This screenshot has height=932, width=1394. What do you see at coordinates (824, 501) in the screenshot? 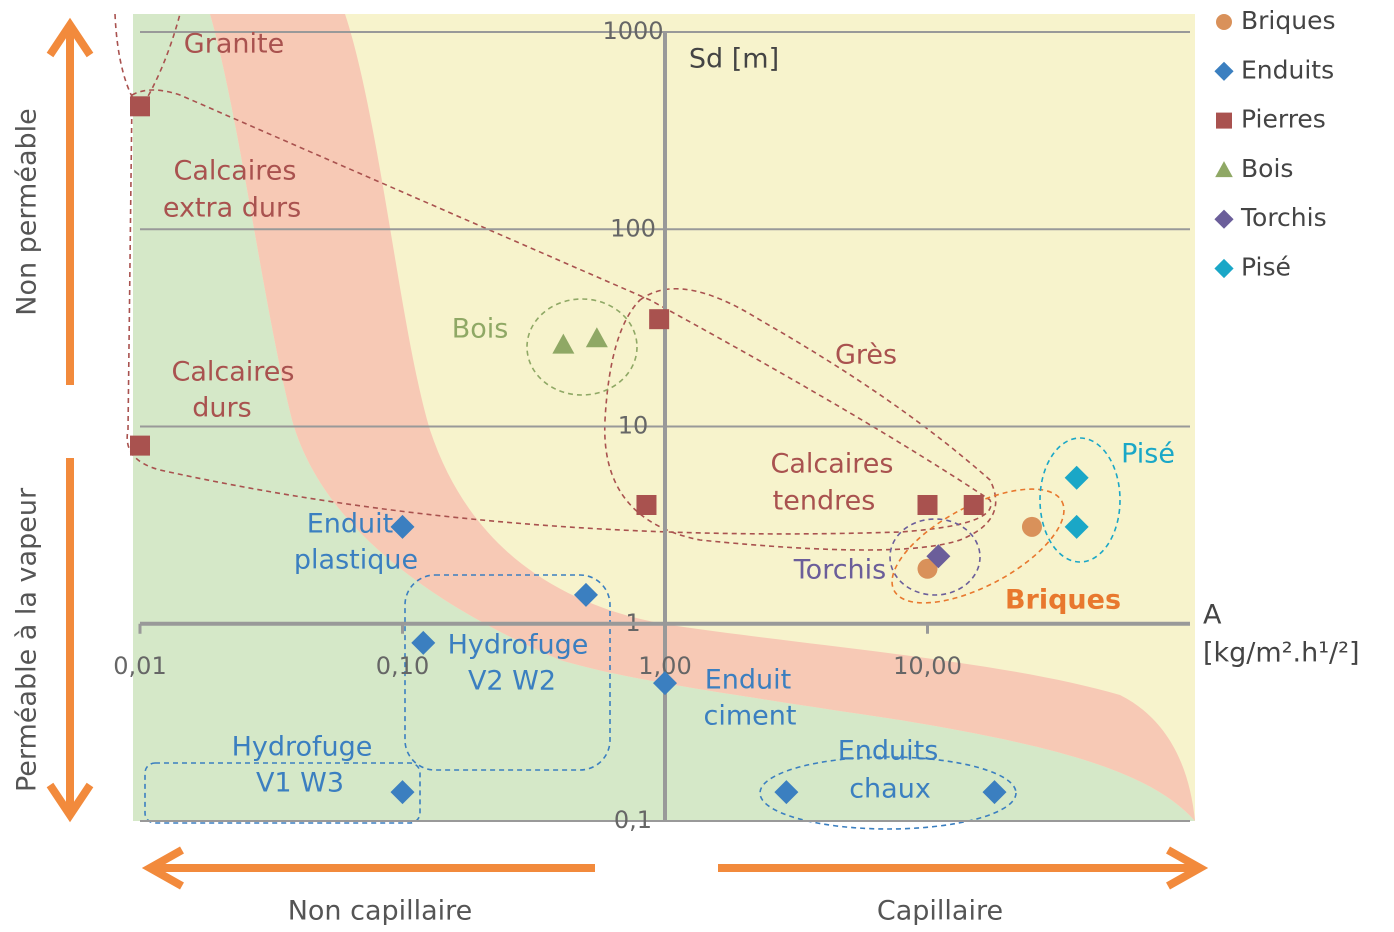
I see `annotation: tendres` at bounding box center [824, 501].